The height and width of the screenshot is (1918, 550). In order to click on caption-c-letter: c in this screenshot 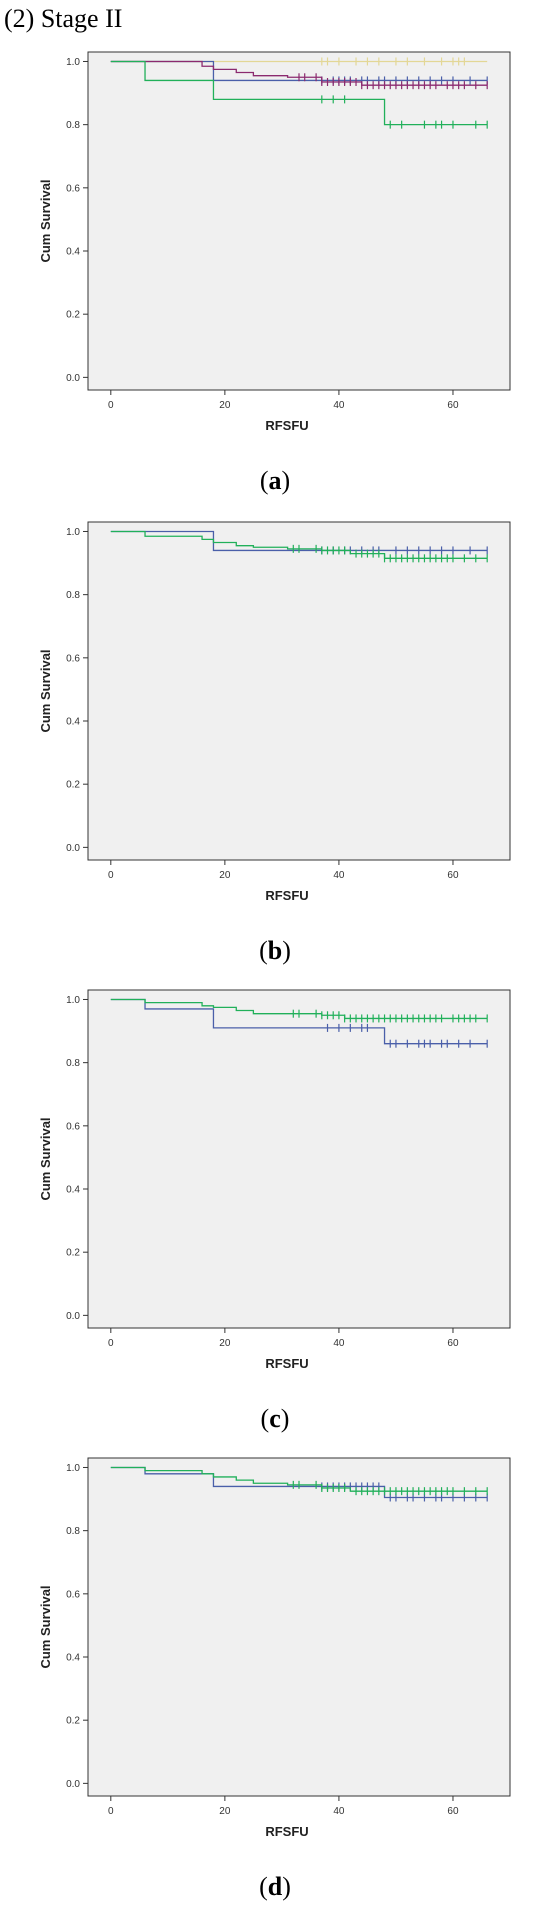, I will do `click(275, 1418)`.